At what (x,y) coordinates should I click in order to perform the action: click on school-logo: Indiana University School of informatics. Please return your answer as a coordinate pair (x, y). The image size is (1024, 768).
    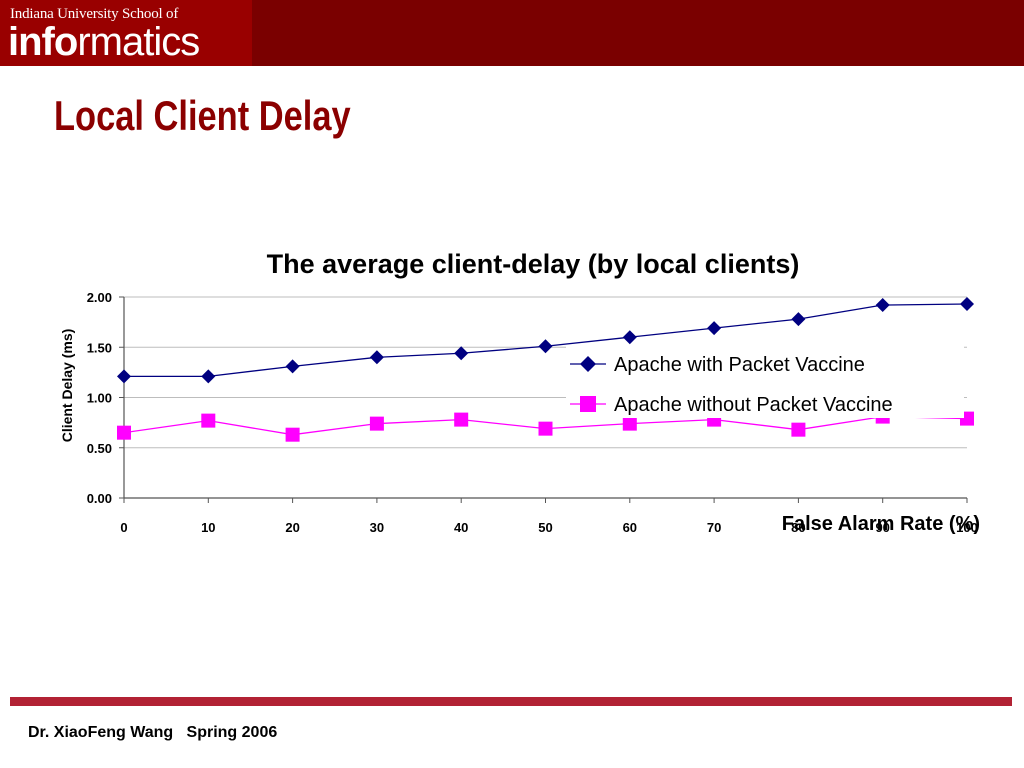
    Looking at the image, I should click on (126, 33).